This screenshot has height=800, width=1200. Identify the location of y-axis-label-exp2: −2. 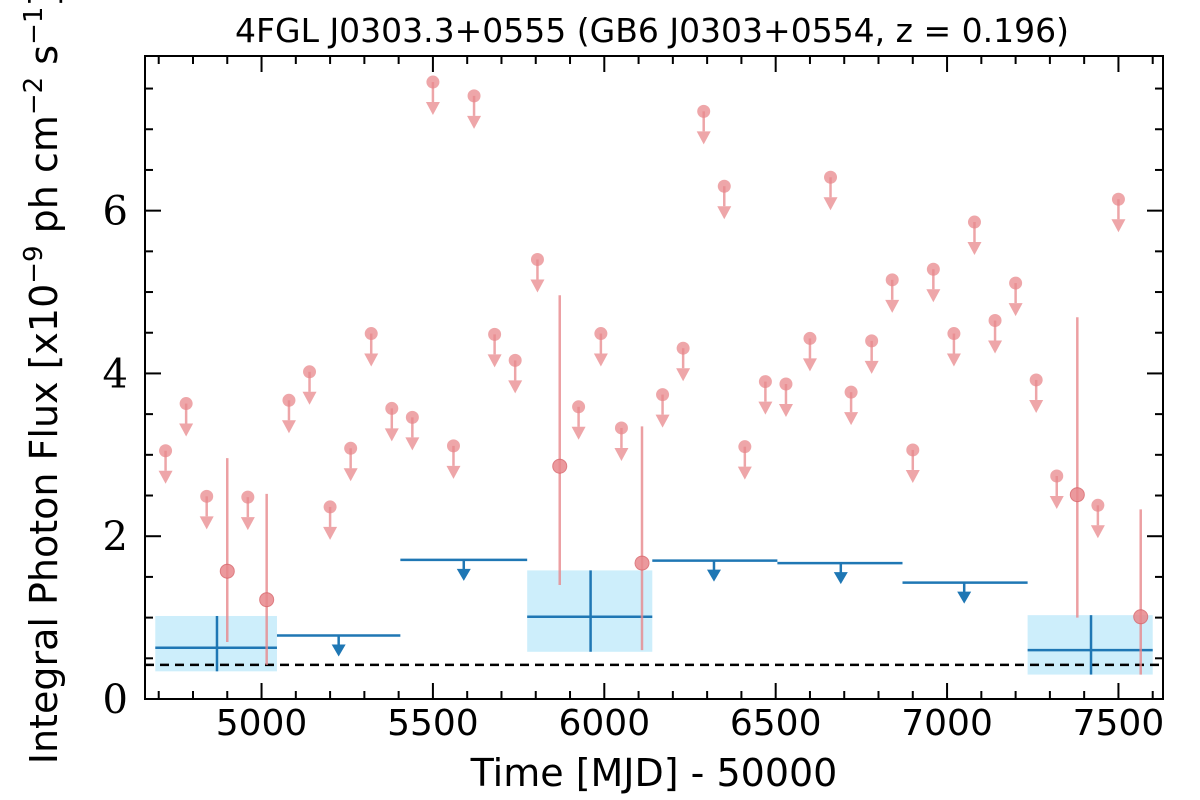
(34, 96).